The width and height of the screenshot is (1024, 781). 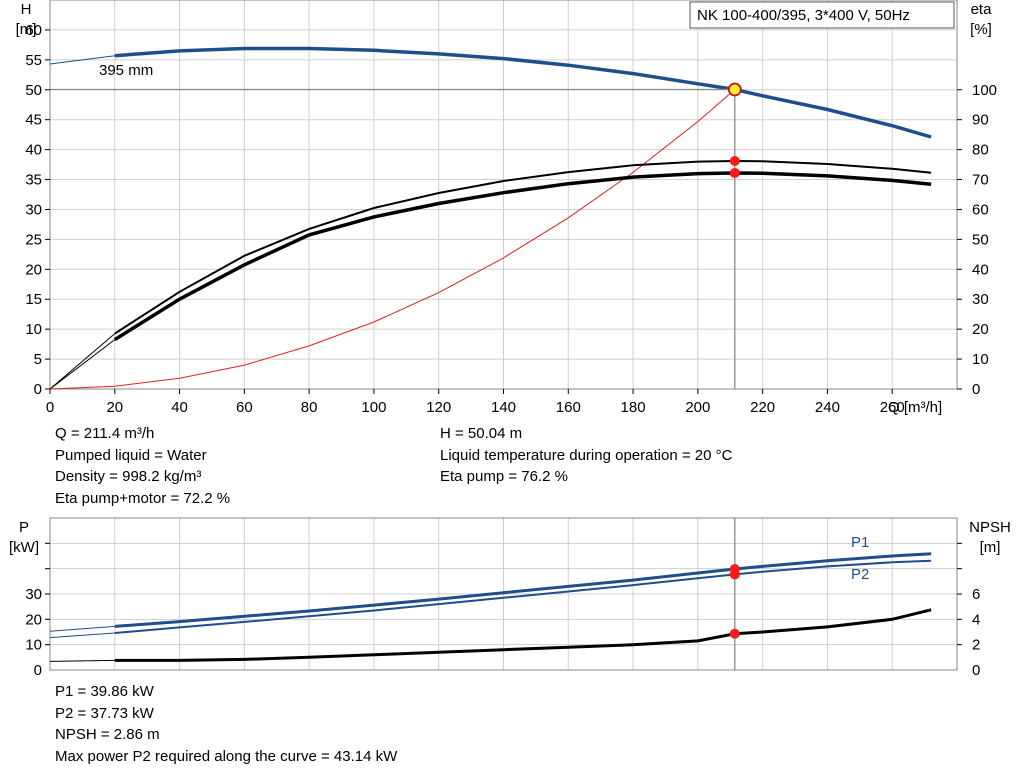 What do you see at coordinates (892, 407) in the screenshot?
I see `top-xtick-label: 260` at bounding box center [892, 407].